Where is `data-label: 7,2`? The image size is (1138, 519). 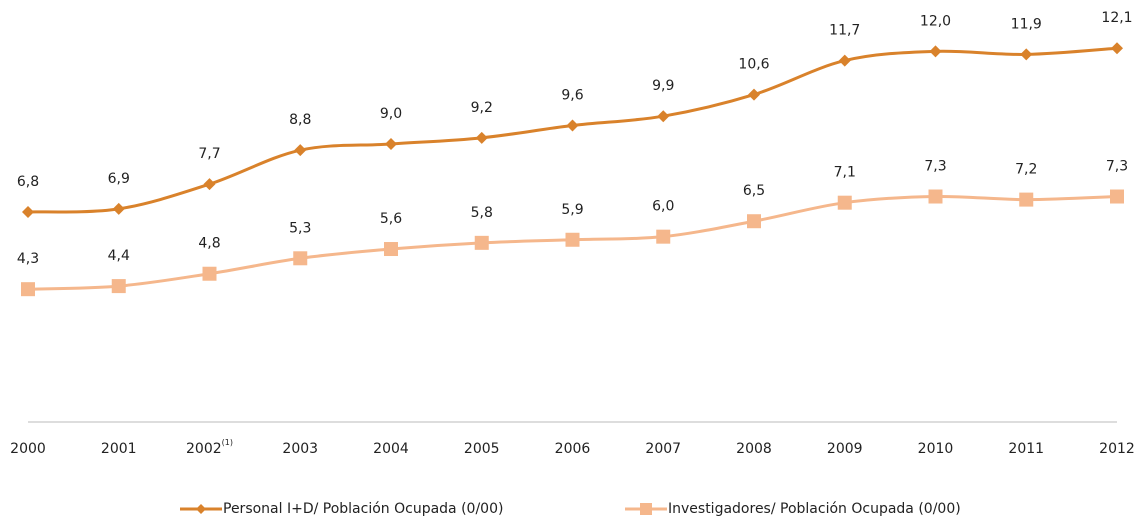
data-label: 7,2 is located at coordinates (1026, 170).